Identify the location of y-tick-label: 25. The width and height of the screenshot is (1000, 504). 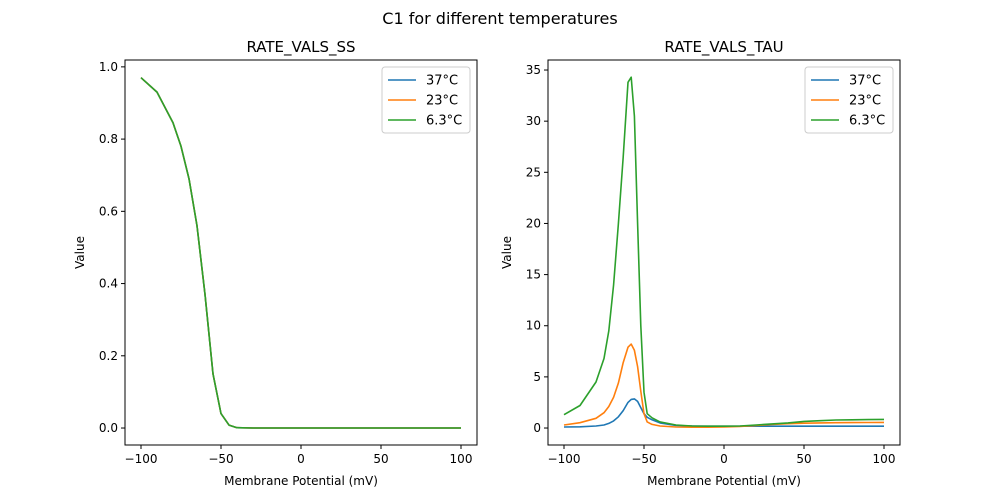
(533, 172).